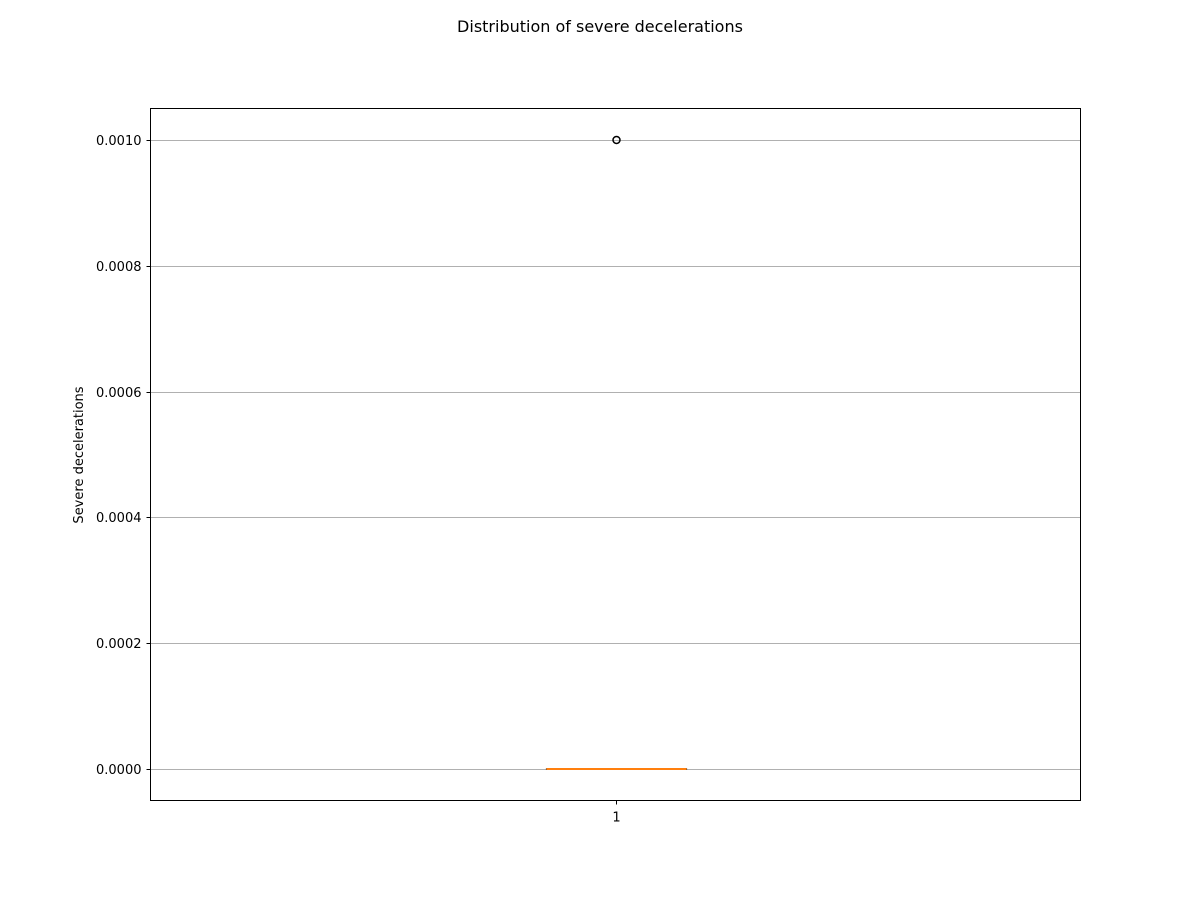 Image resolution: width=1200 pixels, height=900 pixels. Describe the element at coordinates (79, 454) in the screenshot. I see `y-axis-label: Severe decelerations` at that location.